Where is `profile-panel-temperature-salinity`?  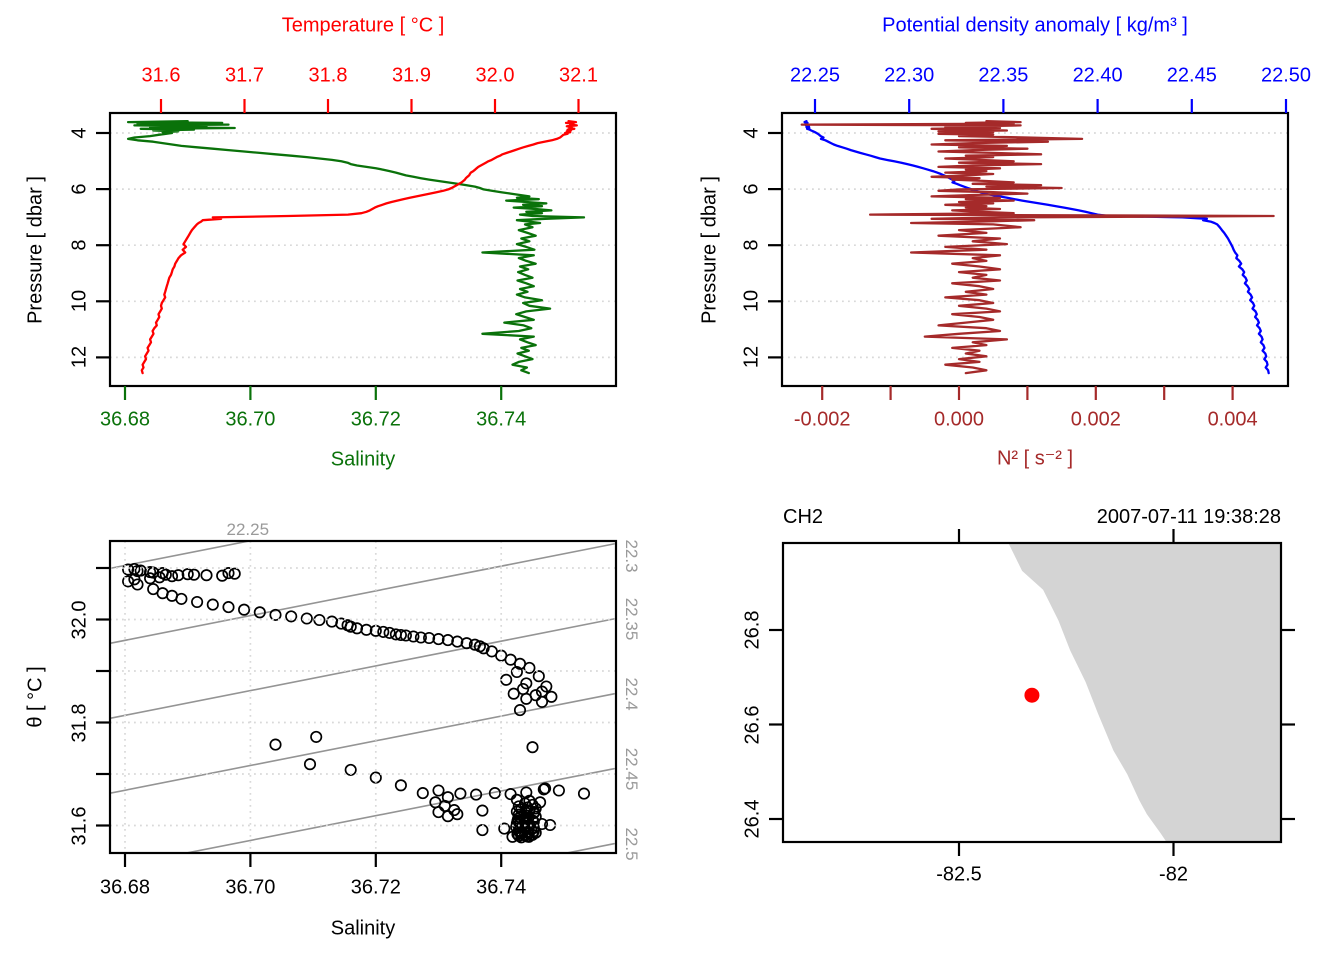 profile-panel-temperature-salinity is located at coordinates (357, 249).